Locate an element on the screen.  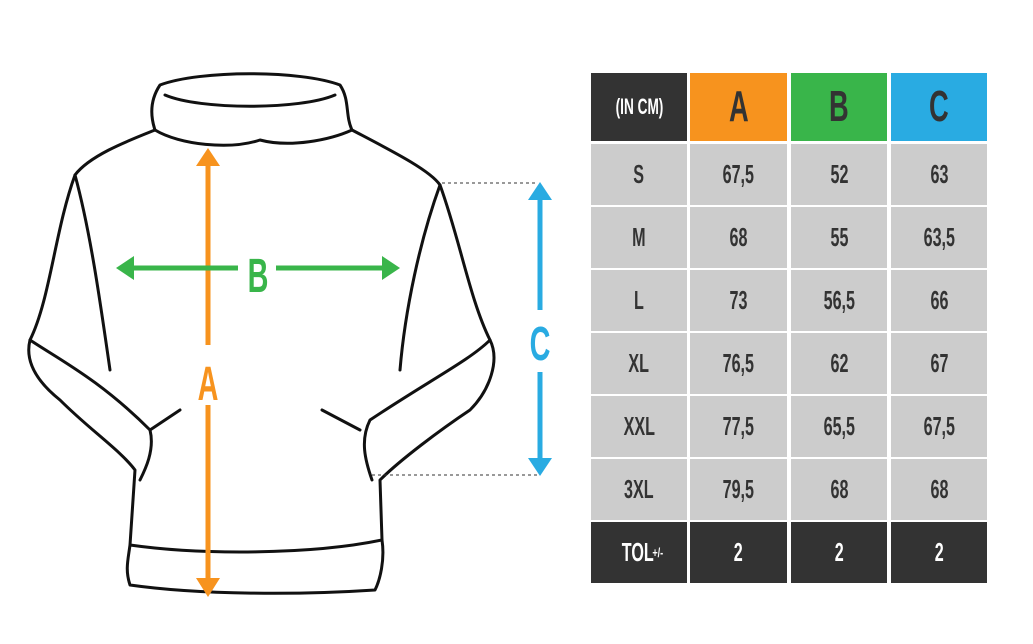
unit-header-text: (IN CM) is located at coordinates (639, 106).